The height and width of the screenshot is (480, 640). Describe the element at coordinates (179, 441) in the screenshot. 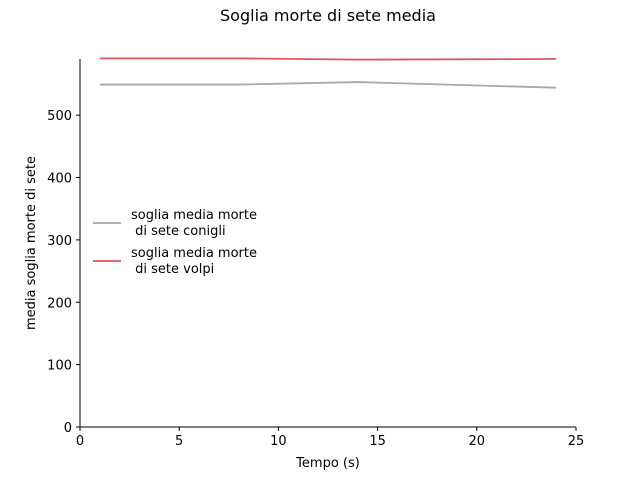

I see `x-tick-label: 5` at that location.